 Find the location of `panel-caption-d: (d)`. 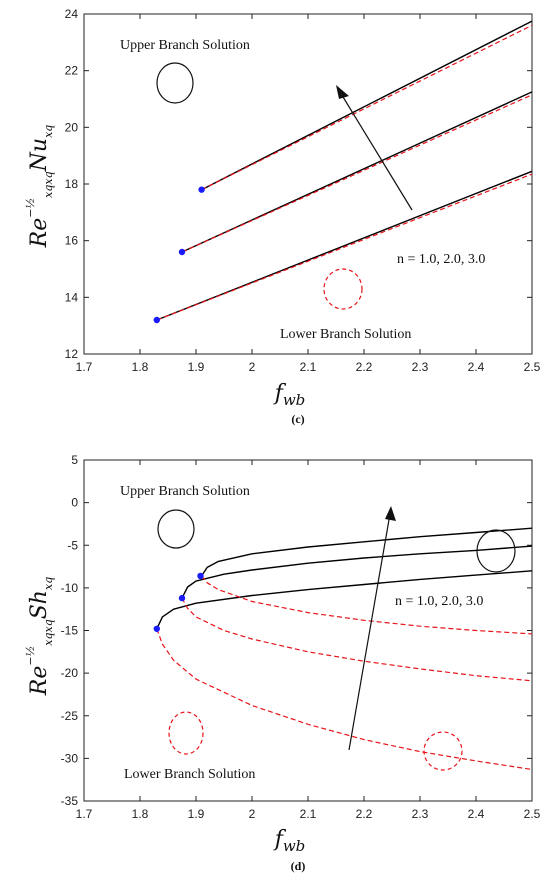

panel-caption-d: (d) is located at coordinates (298, 866).